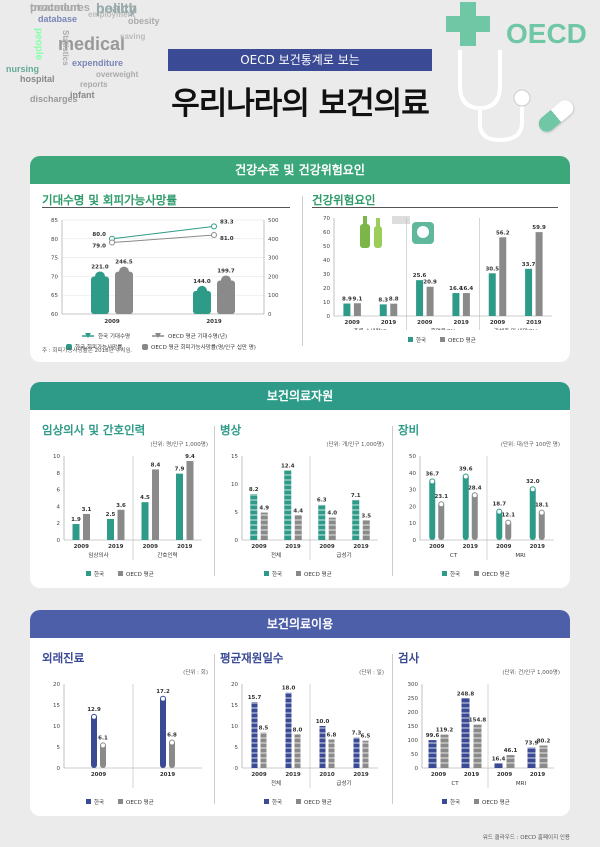  I want to click on oecd-data-label: 8.8, so click(394, 300).